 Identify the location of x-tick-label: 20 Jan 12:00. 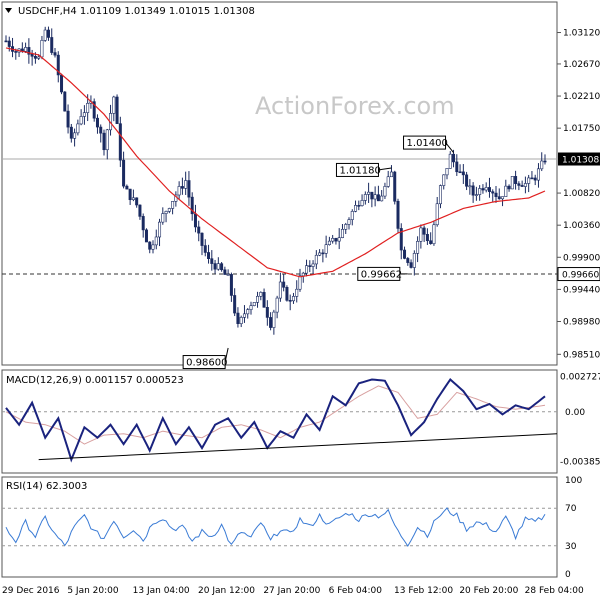
(226, 591).